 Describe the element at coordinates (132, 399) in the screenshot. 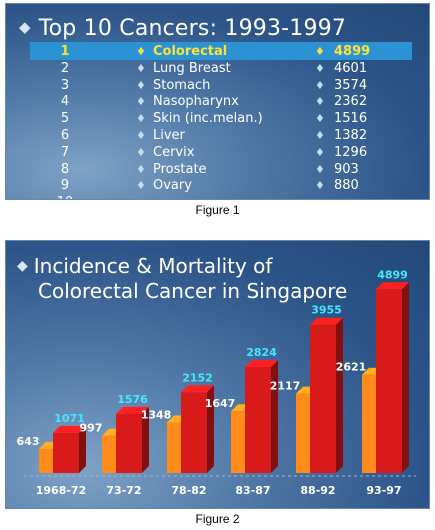

I see `data-label-red: 1576` at that location.